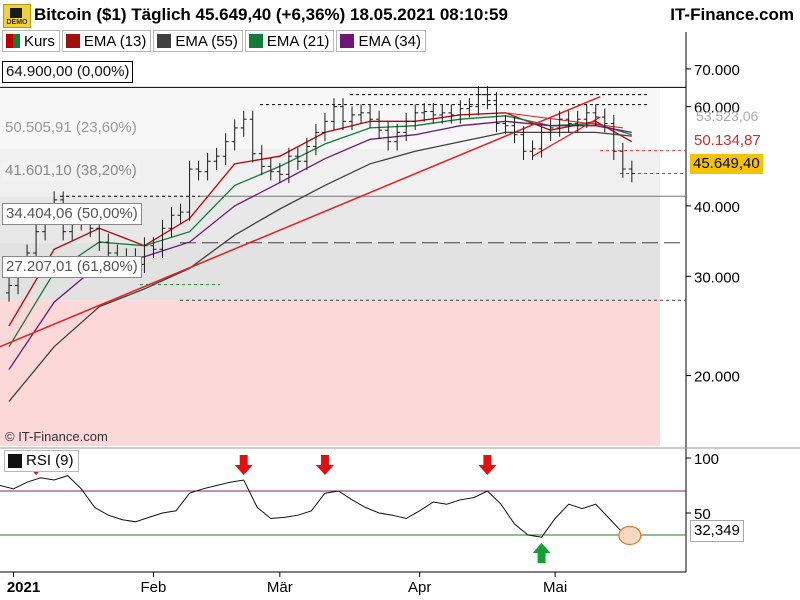  Describe the element at coordinates (419, 587) in the screenshot. I see `x-tick-label: Apr` at that location.